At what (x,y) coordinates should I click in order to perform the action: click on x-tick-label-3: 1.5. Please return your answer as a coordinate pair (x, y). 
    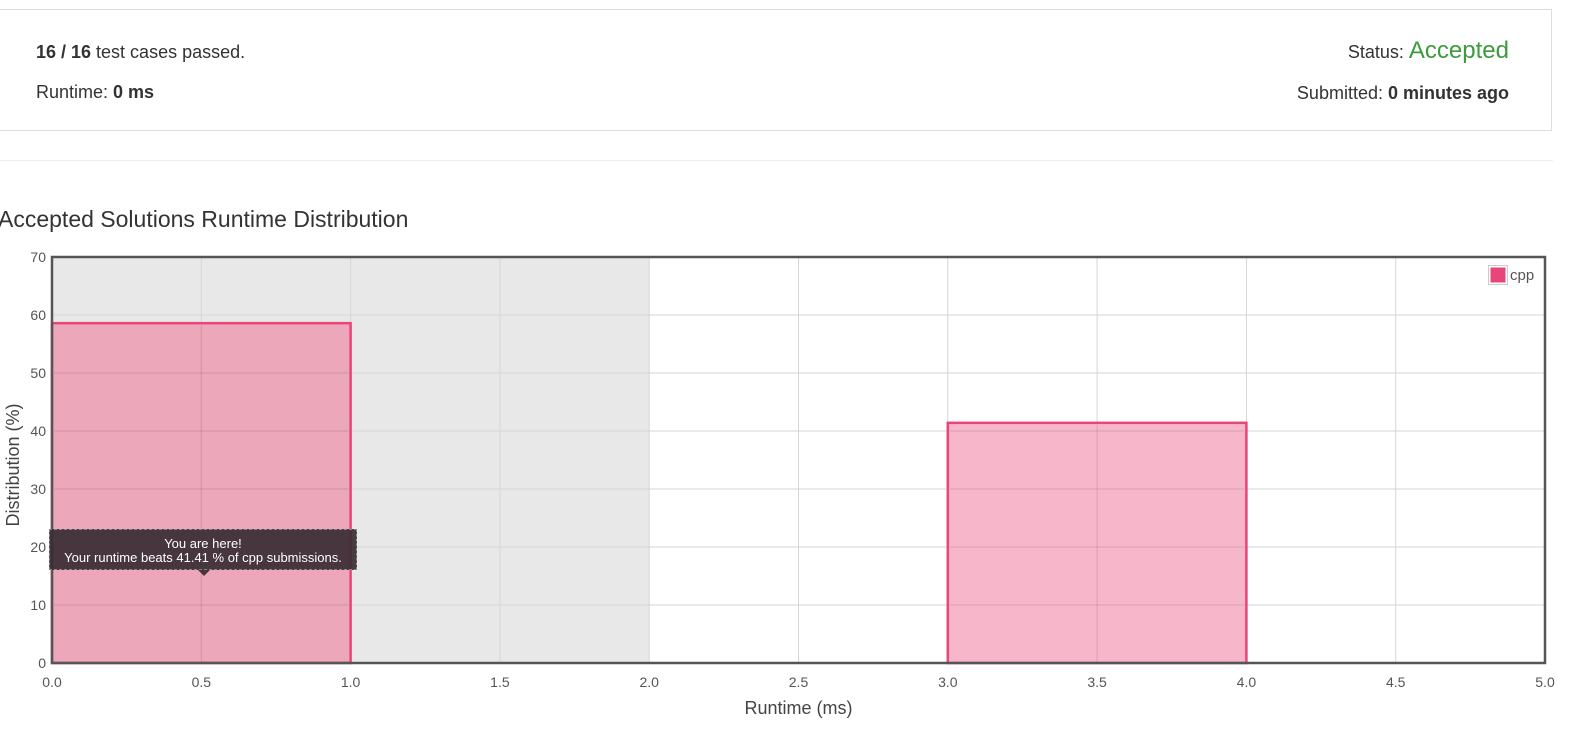
    Looking at the image, I should click on (500, 682).